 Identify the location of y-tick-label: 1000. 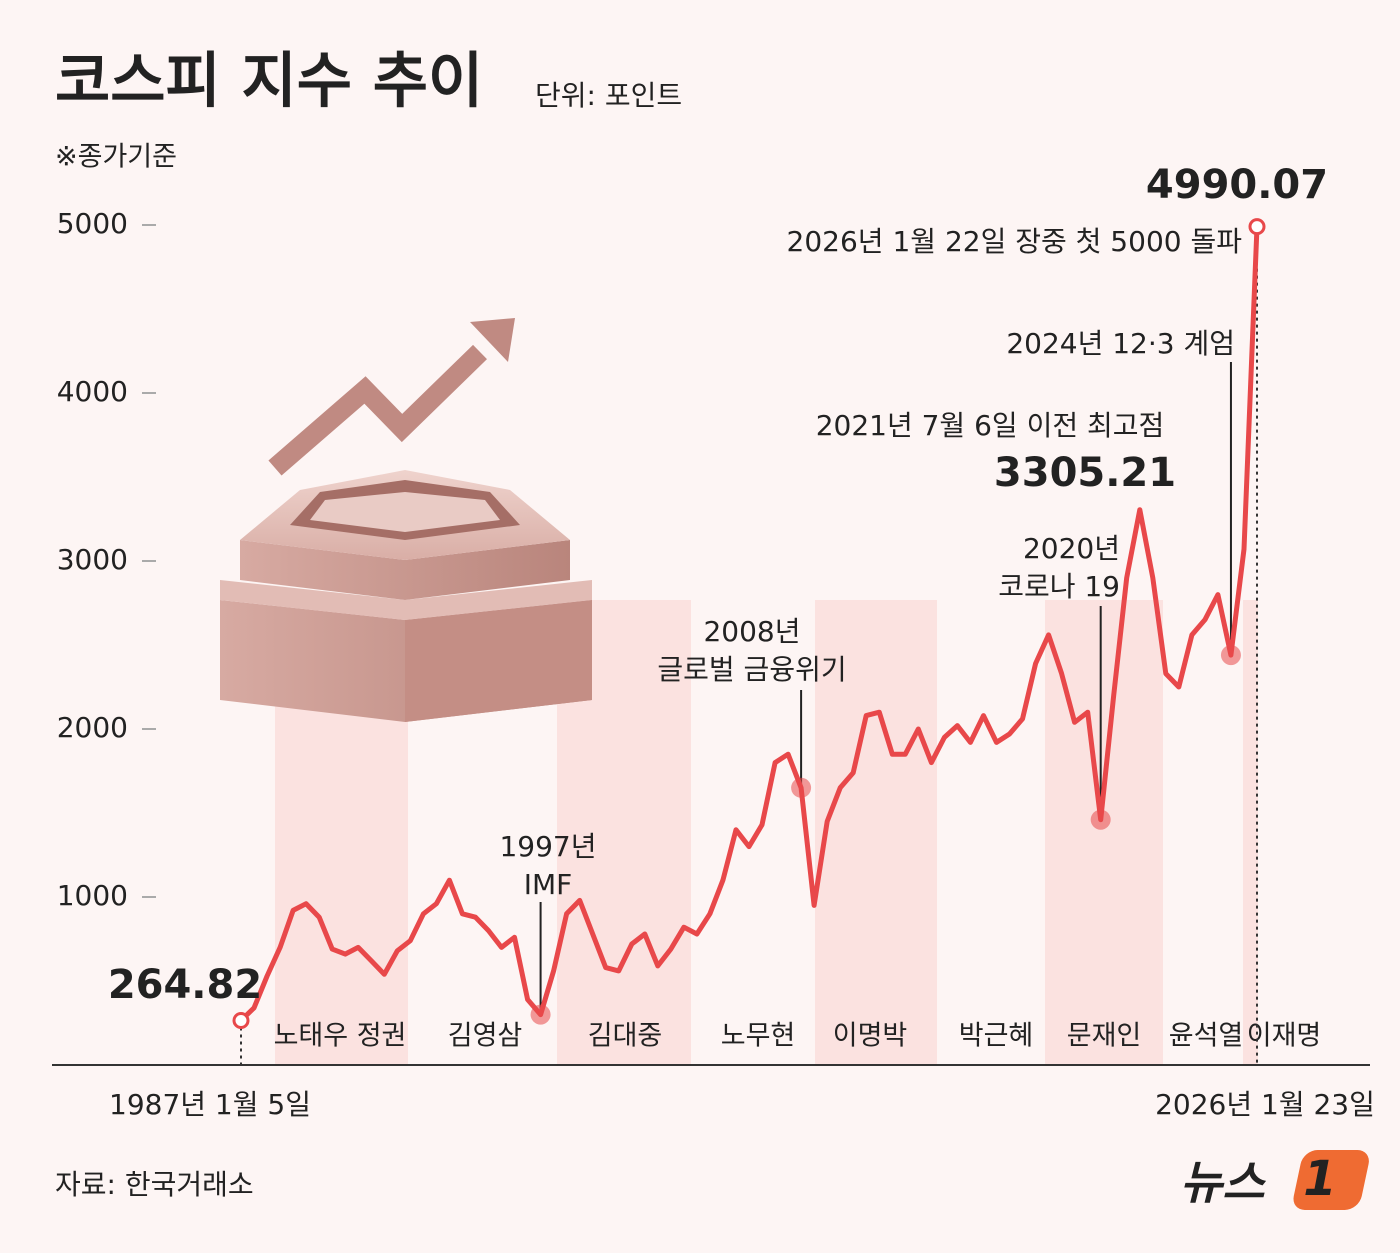
(92, 895).